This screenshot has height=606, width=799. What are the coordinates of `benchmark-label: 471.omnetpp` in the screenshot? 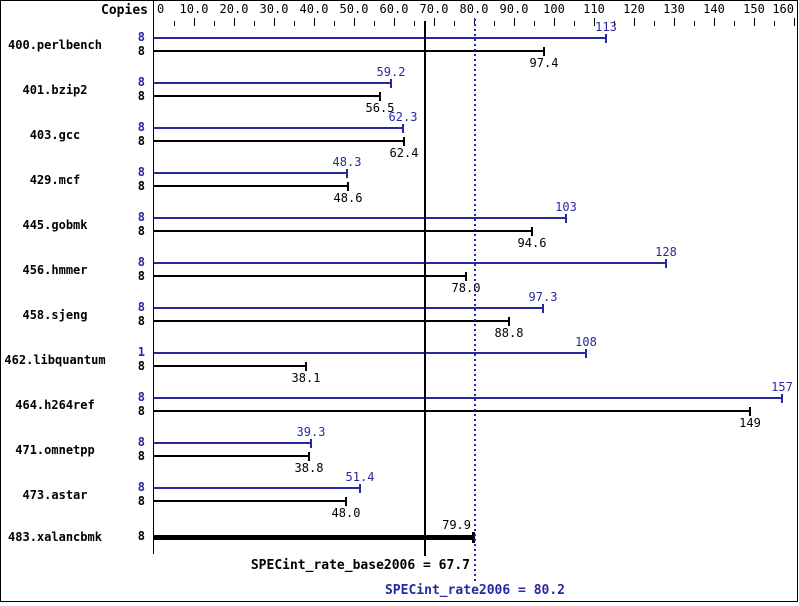 It's located at (55, 450).